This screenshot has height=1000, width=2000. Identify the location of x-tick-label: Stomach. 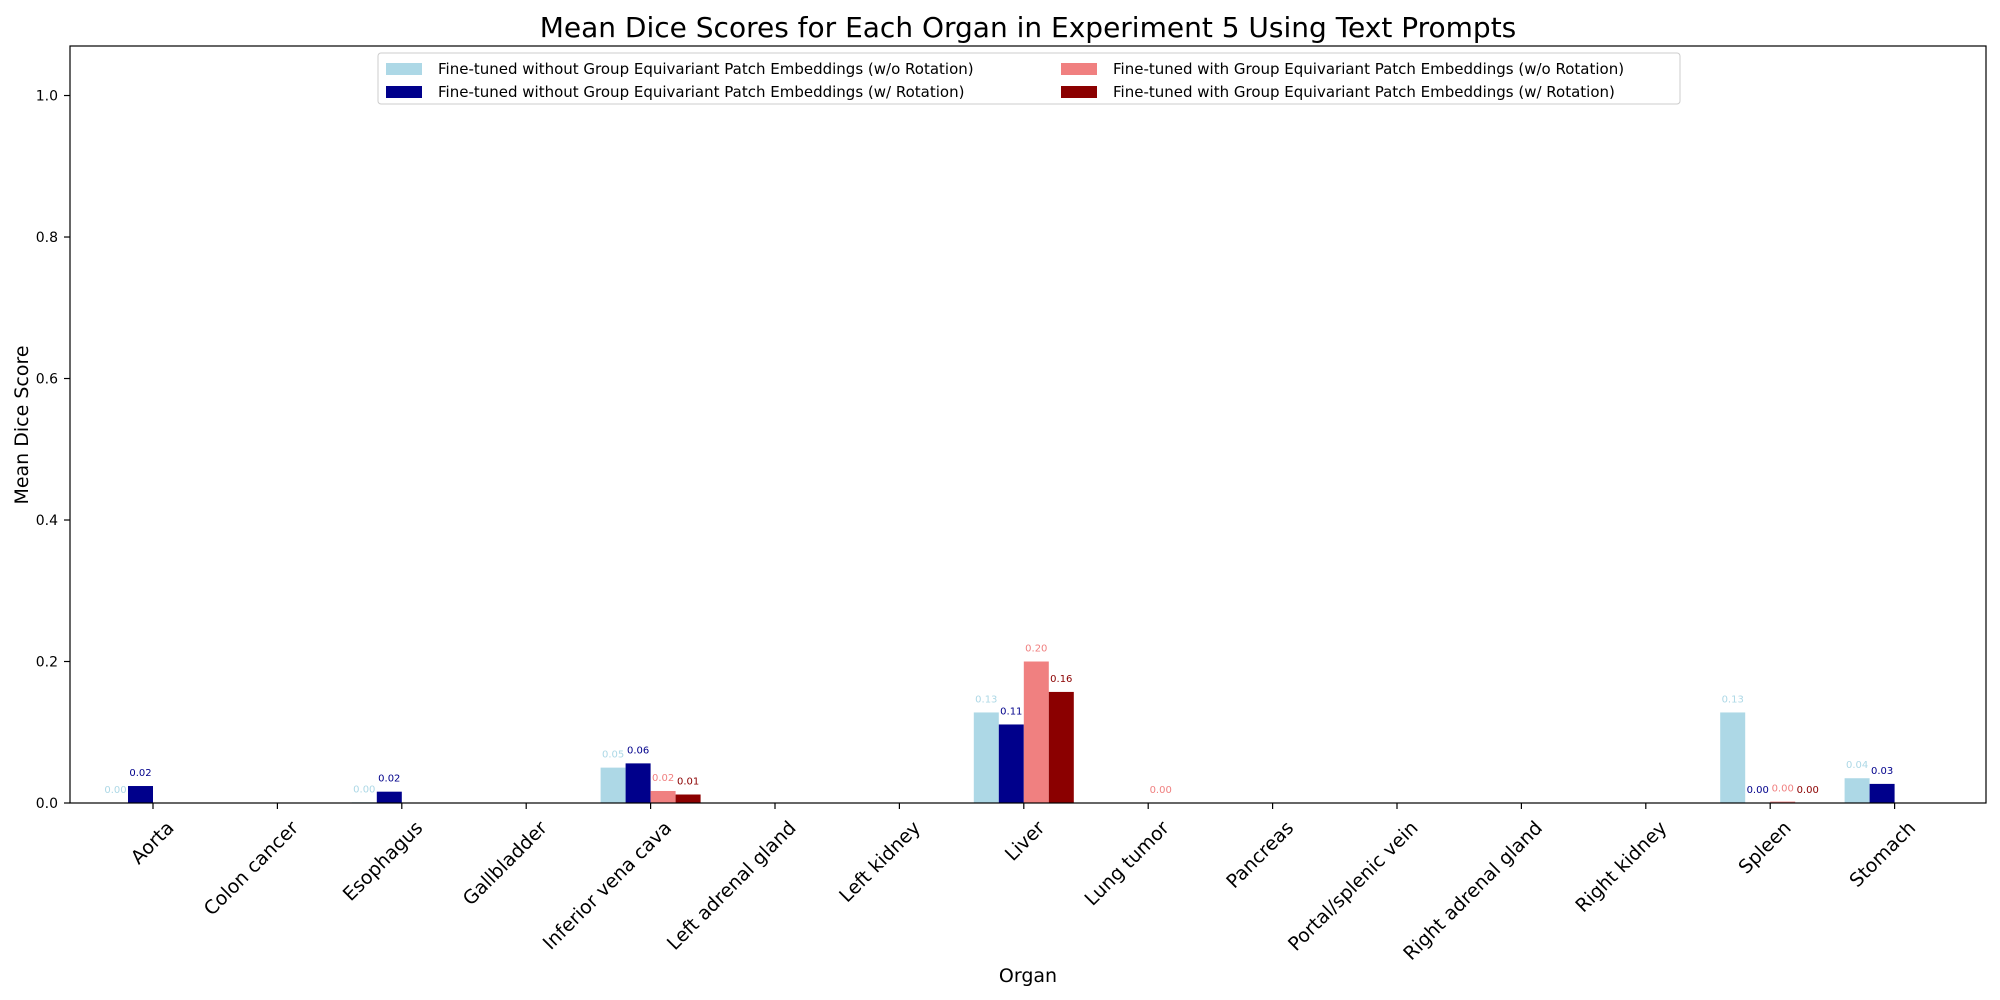
(1882, 854).